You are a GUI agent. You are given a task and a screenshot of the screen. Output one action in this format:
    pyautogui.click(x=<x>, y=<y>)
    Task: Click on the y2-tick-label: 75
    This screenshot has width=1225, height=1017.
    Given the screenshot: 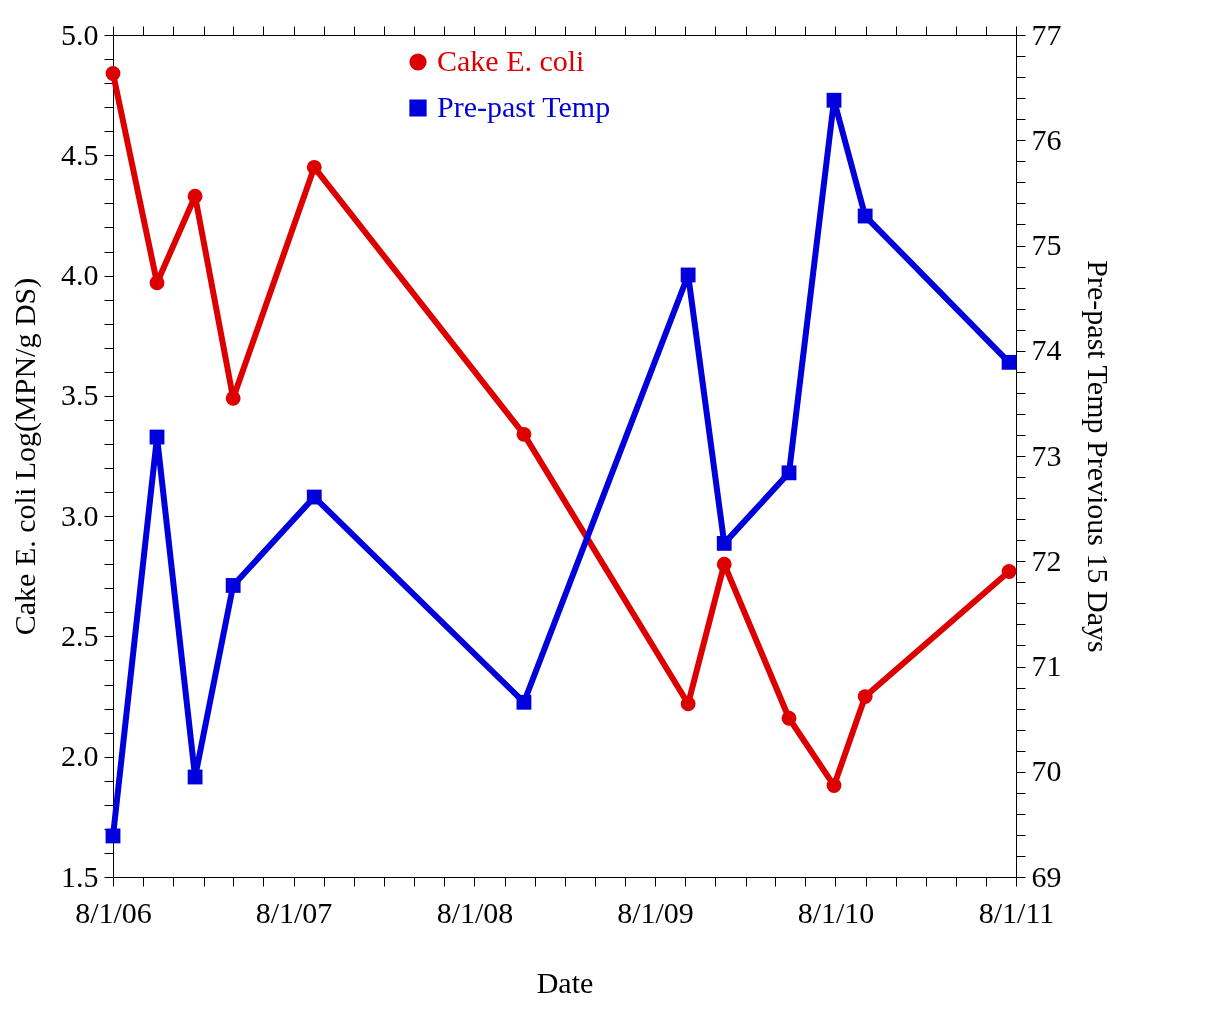 What is the action you would take?
    pyautogui.click(x=1046, y=244)
    